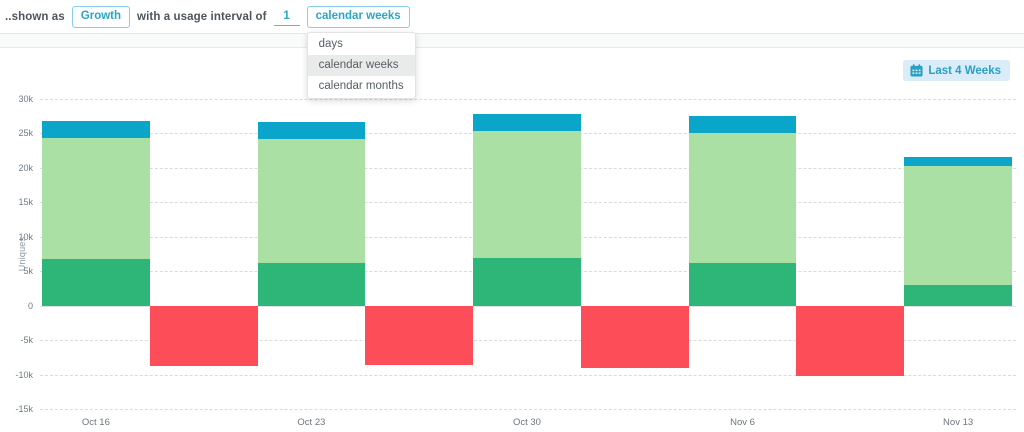  I want to click on y-tick-label: 25k, so click(25, 133).